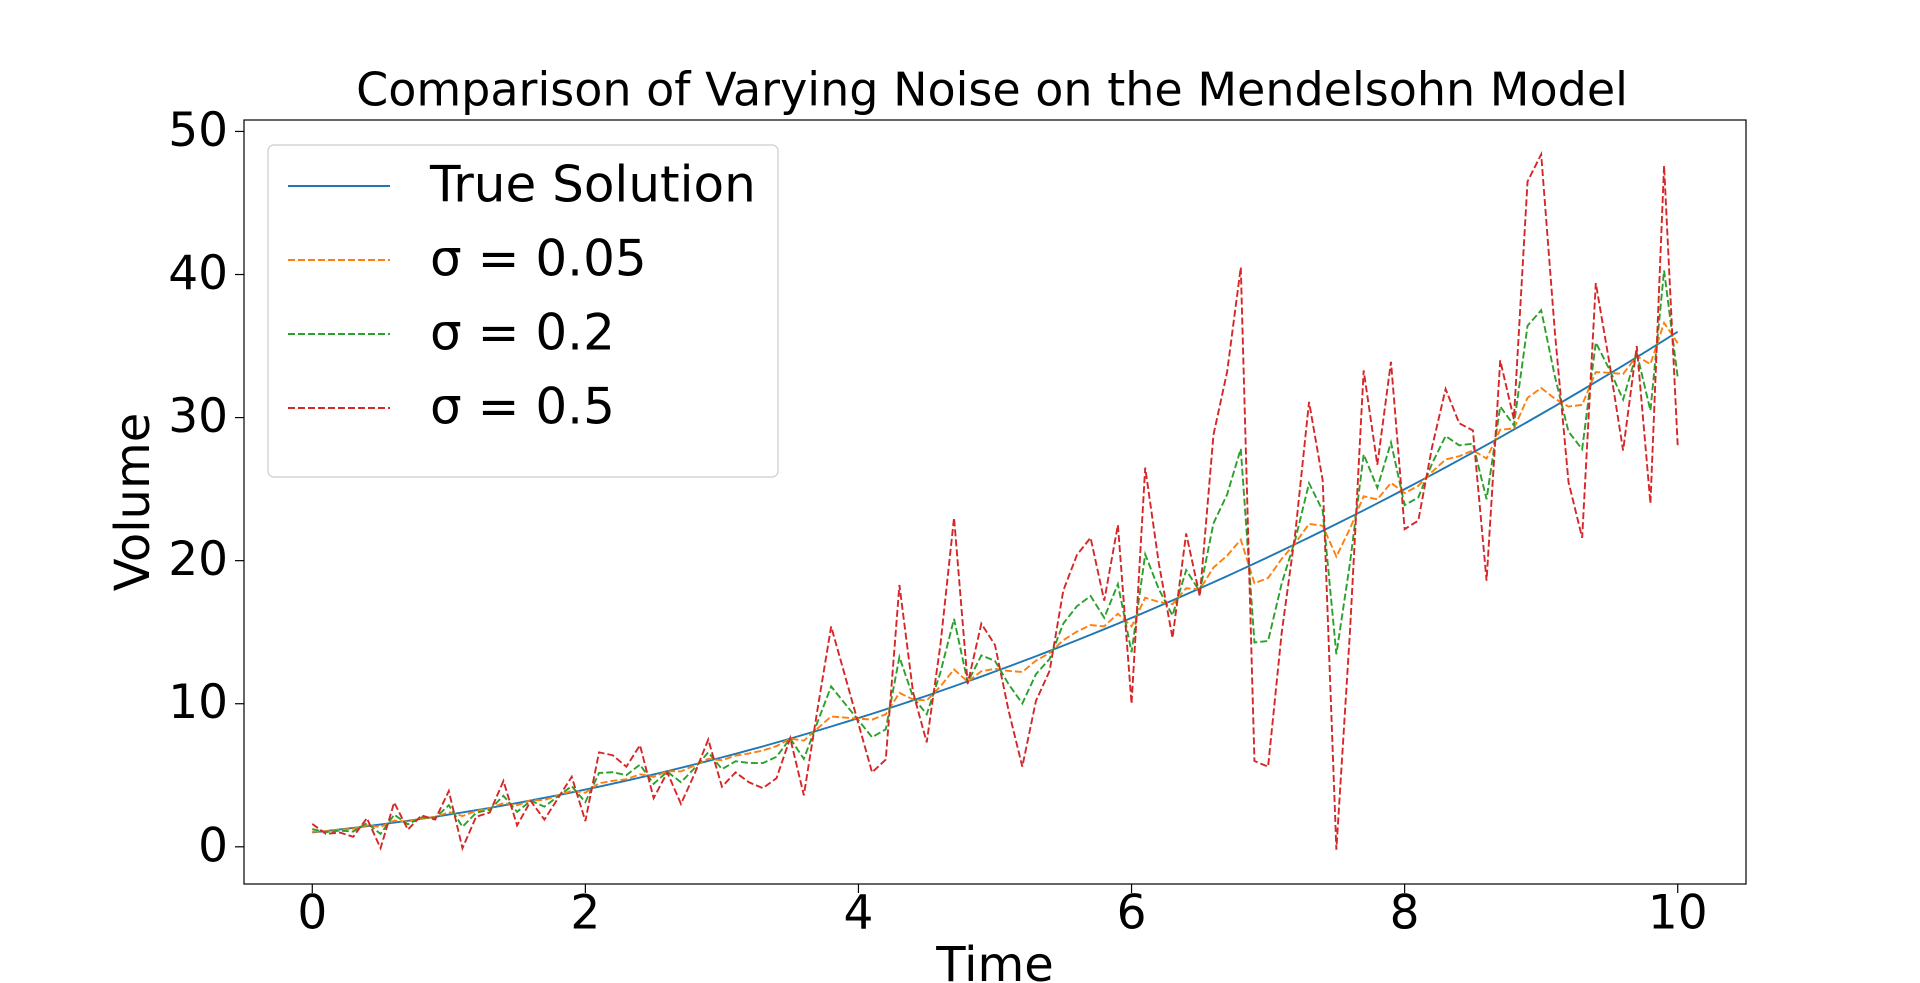 The height and width of the screenshot is (983, 1920). I want to click on y-tick-label: 50, so click(198, 130).